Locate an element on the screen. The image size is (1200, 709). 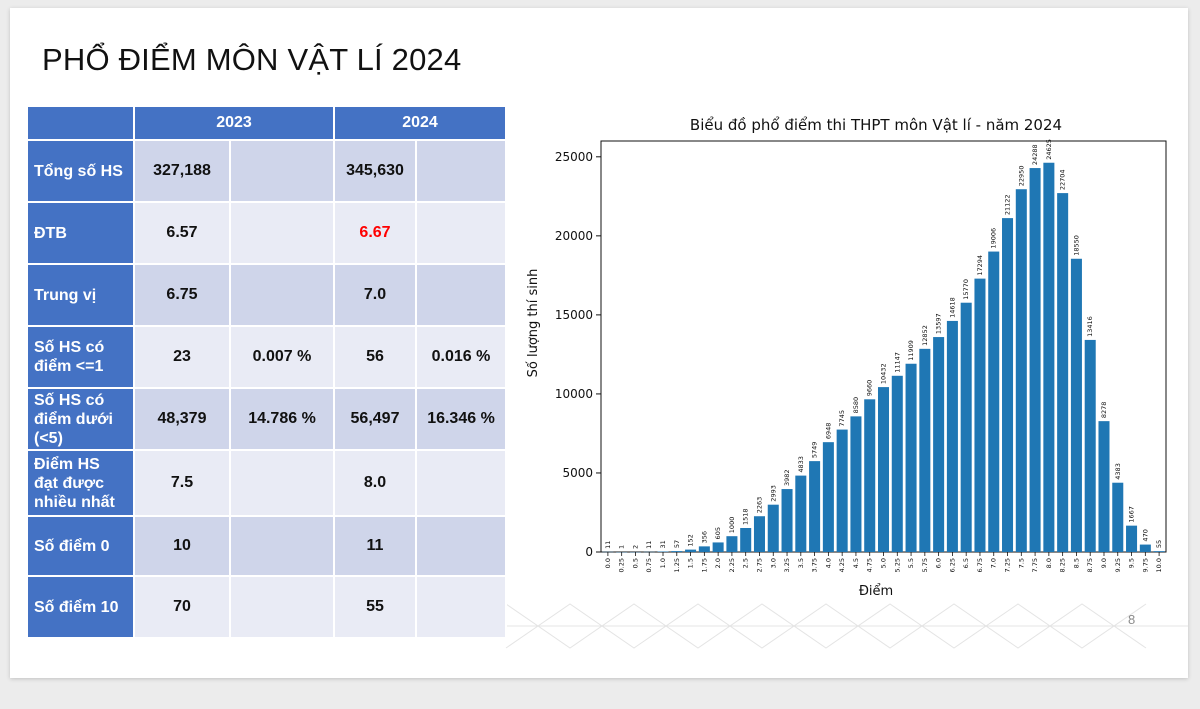
bar-data-label: 57 is located at coordinates (677, 544).